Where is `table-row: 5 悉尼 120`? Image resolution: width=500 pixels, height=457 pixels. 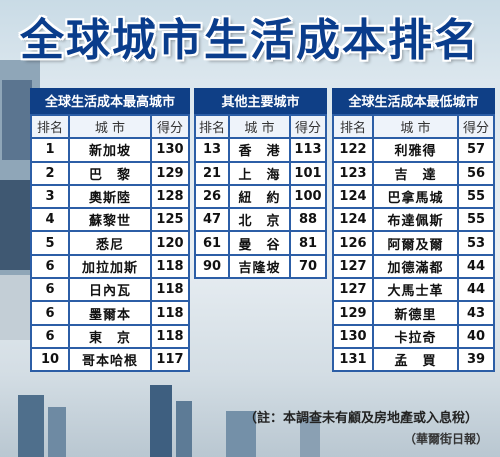 table-row: 5 悉尼 120 is located at coordinates (110, 243).